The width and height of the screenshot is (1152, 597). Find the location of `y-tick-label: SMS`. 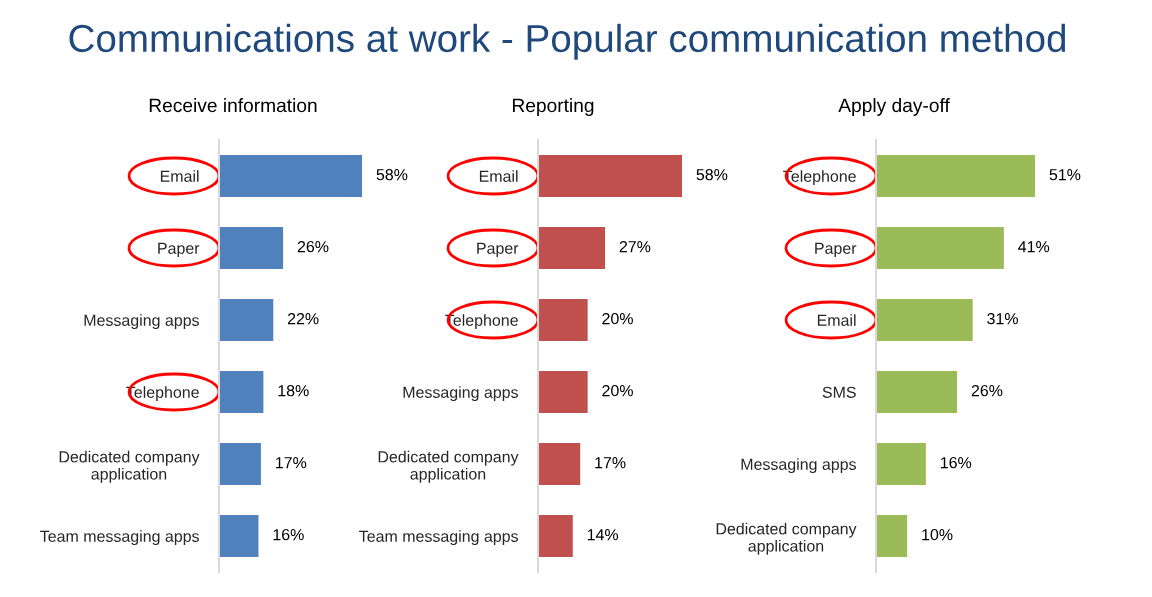

y-tick-label: SMS is located at coordinates (839, 392).